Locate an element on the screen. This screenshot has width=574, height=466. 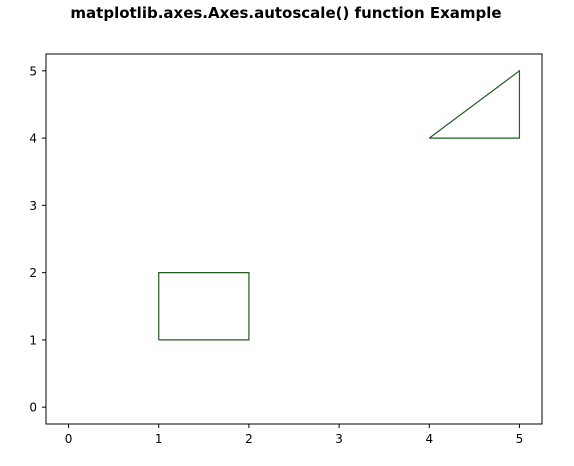
x-axis: 0 1 2 3 4 5 is located at coordinates (294, 435).